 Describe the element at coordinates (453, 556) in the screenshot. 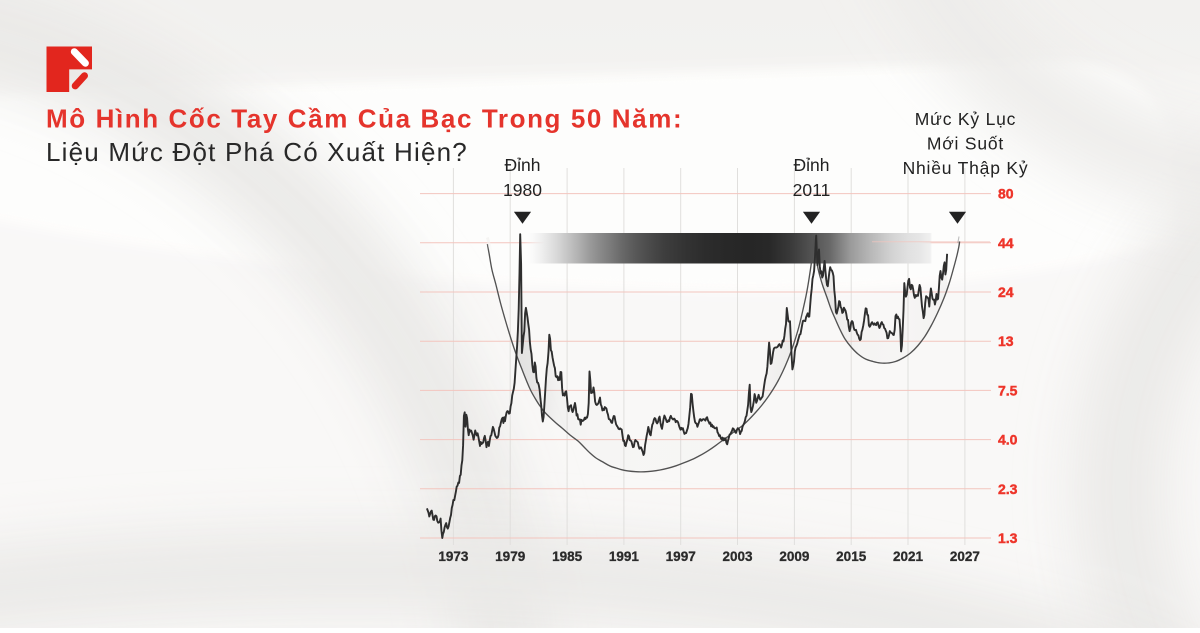

I see `svg-text: 1973` at that location.